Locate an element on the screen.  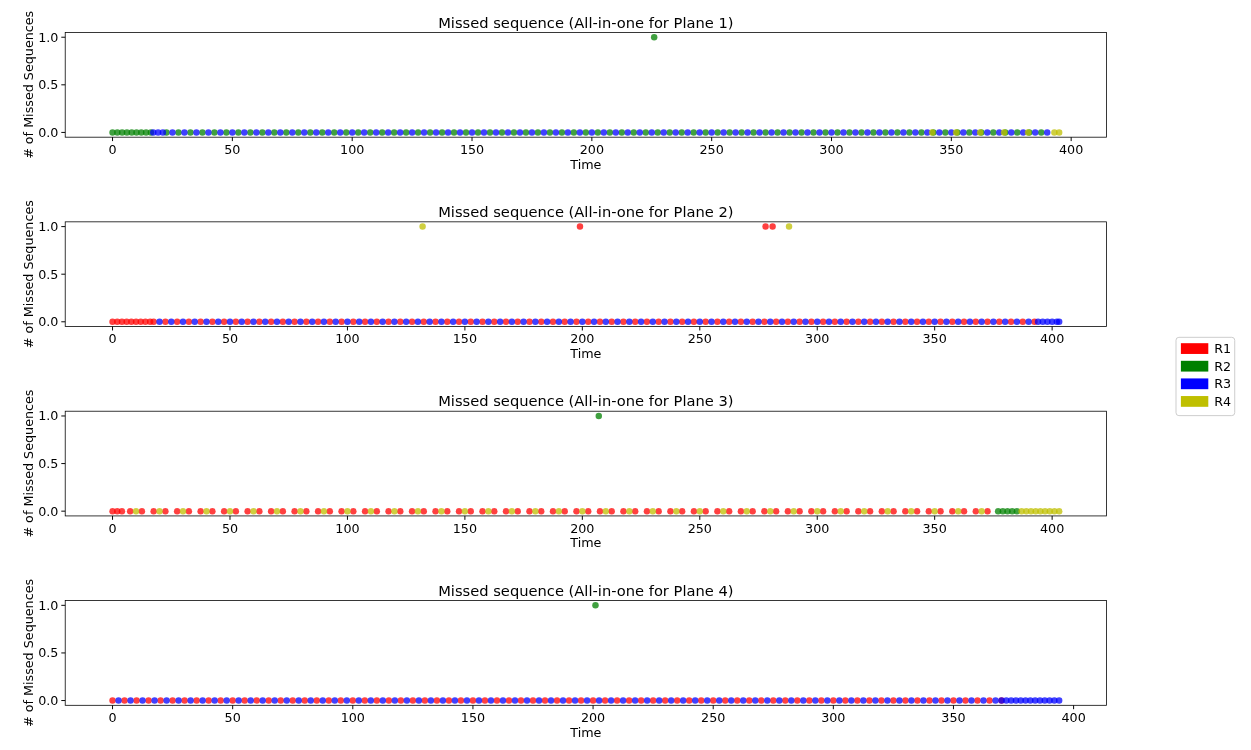
legend-label: R3 is located at coordinates (1223, 384).